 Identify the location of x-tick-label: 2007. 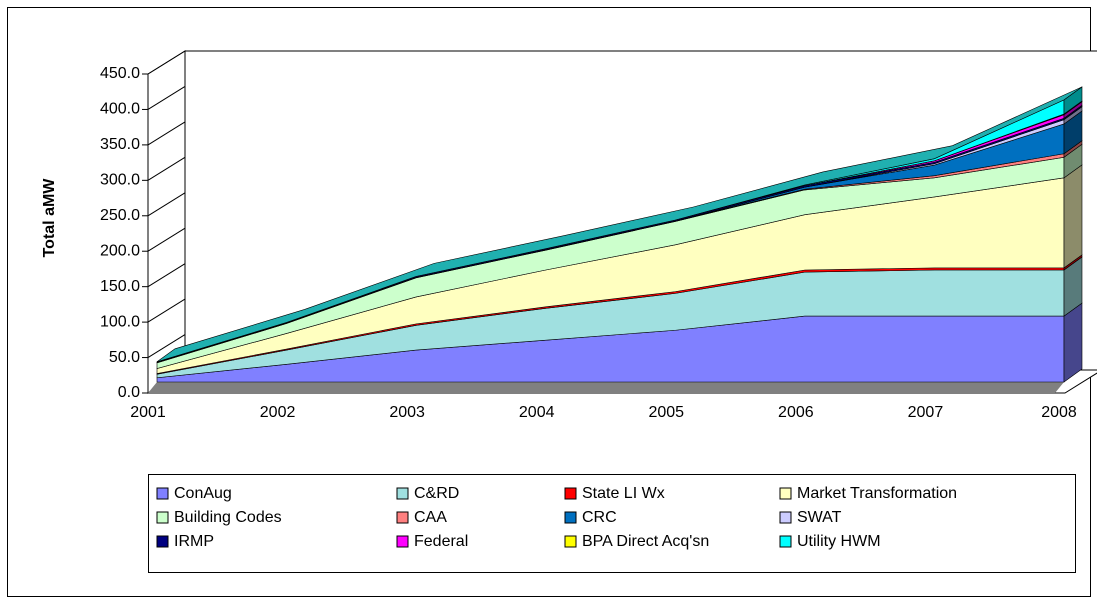
(926, 412).